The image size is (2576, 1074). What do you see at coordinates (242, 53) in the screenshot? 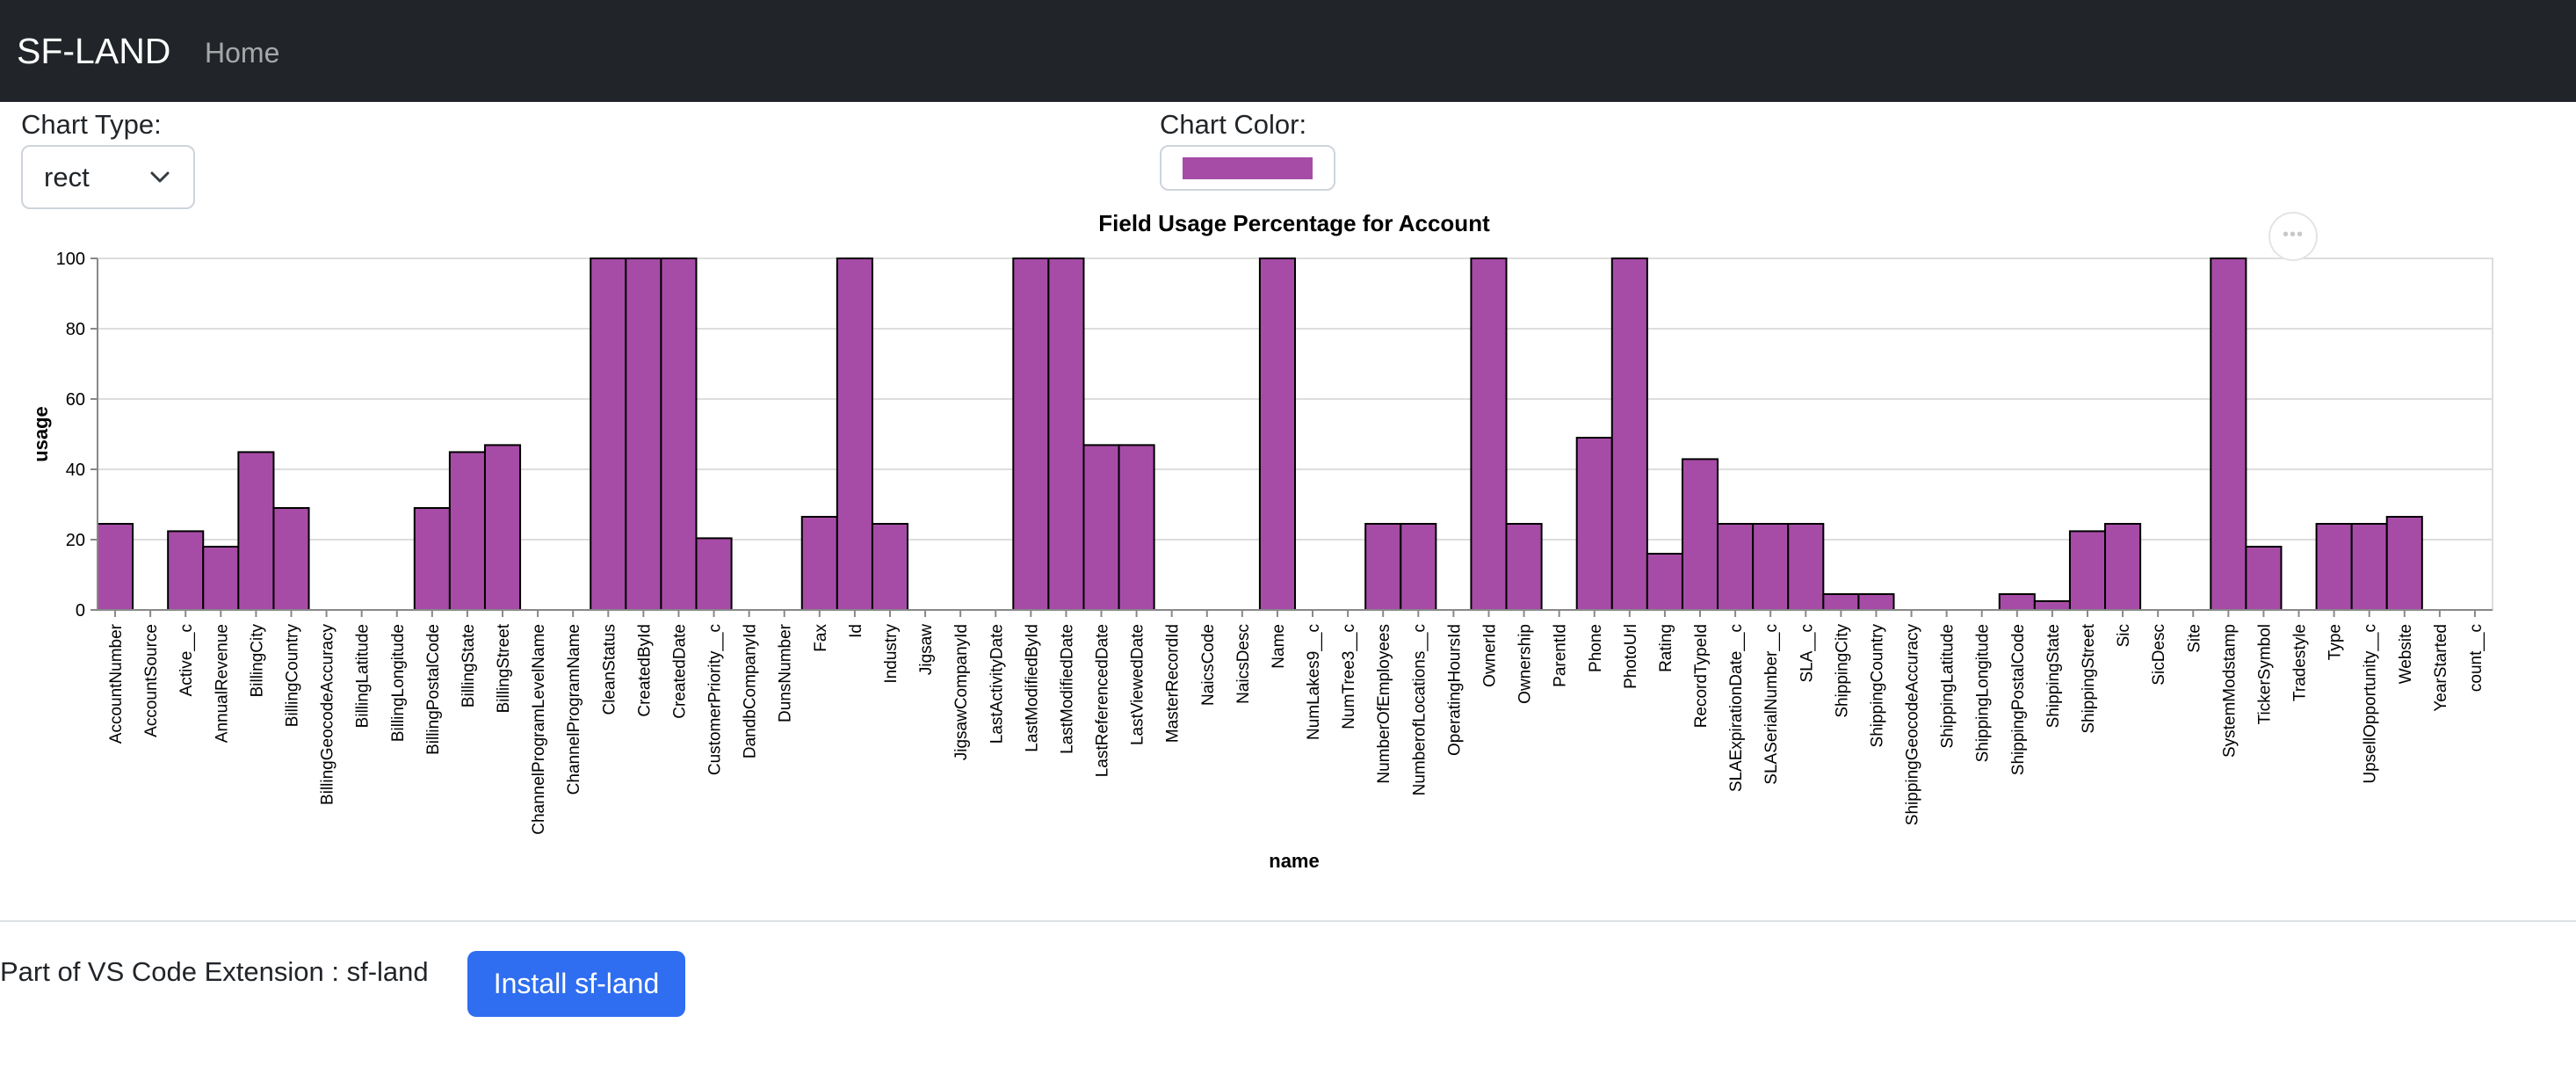
I see `nav-link-home: Home` at bounding box center [242, 53].